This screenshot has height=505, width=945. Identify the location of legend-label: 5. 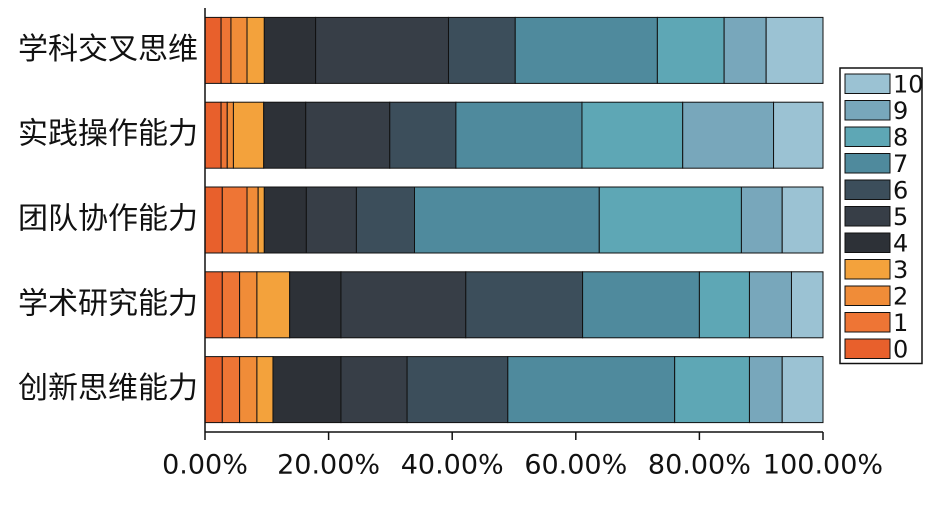
(900, 217).